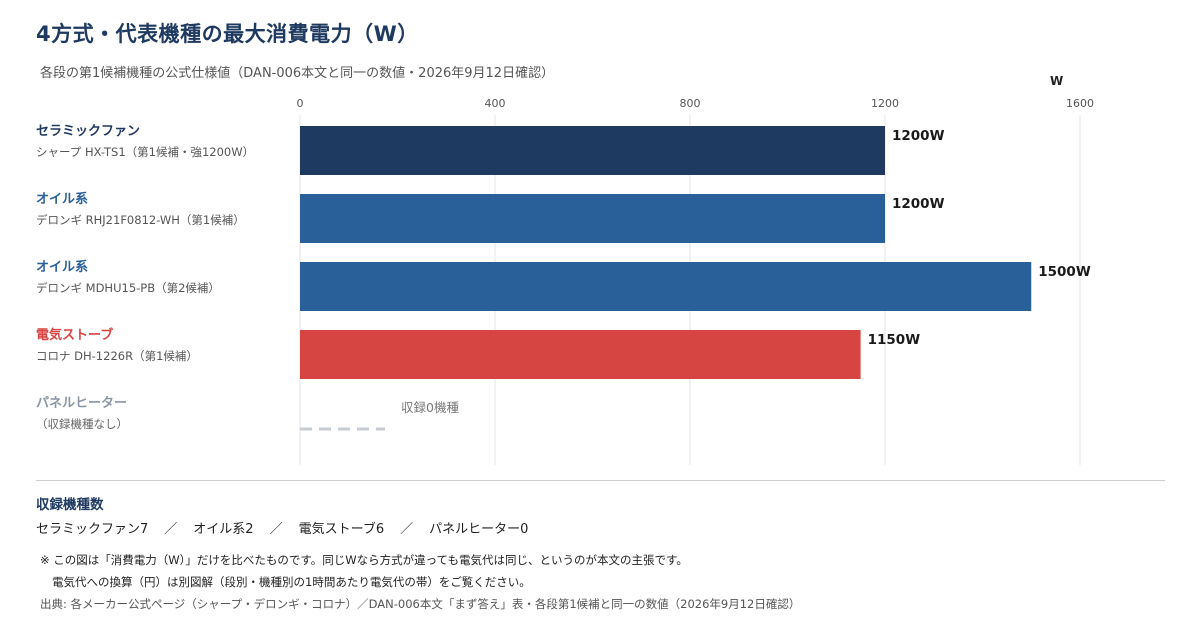  What do you see at coordinates (128, 288) in the screenshot?
I see `category-model: デロンギ MDHU15-PB（第2候補）` at bounding box center [128, 288].